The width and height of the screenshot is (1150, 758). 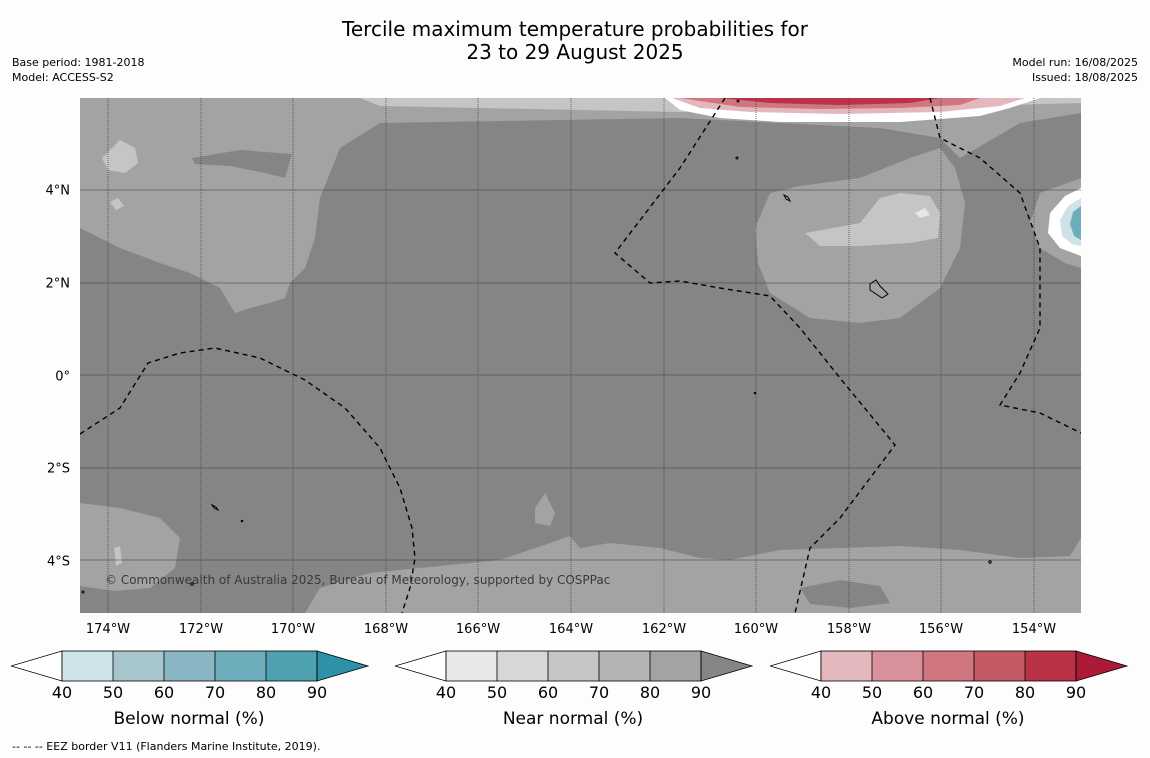 What do you see at coordinates (386, 629) in the screenshot?
I see `lon-label-168w: 168°W` at bounding box center [386, 629].